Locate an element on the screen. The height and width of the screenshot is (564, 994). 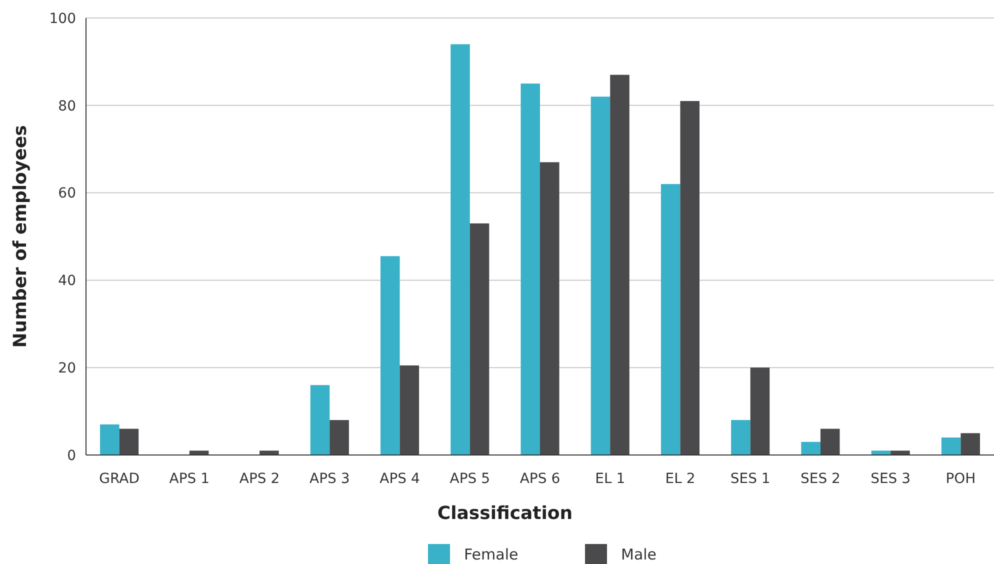
y-axis-title: Number of employees is located at coordinates (20, 236).